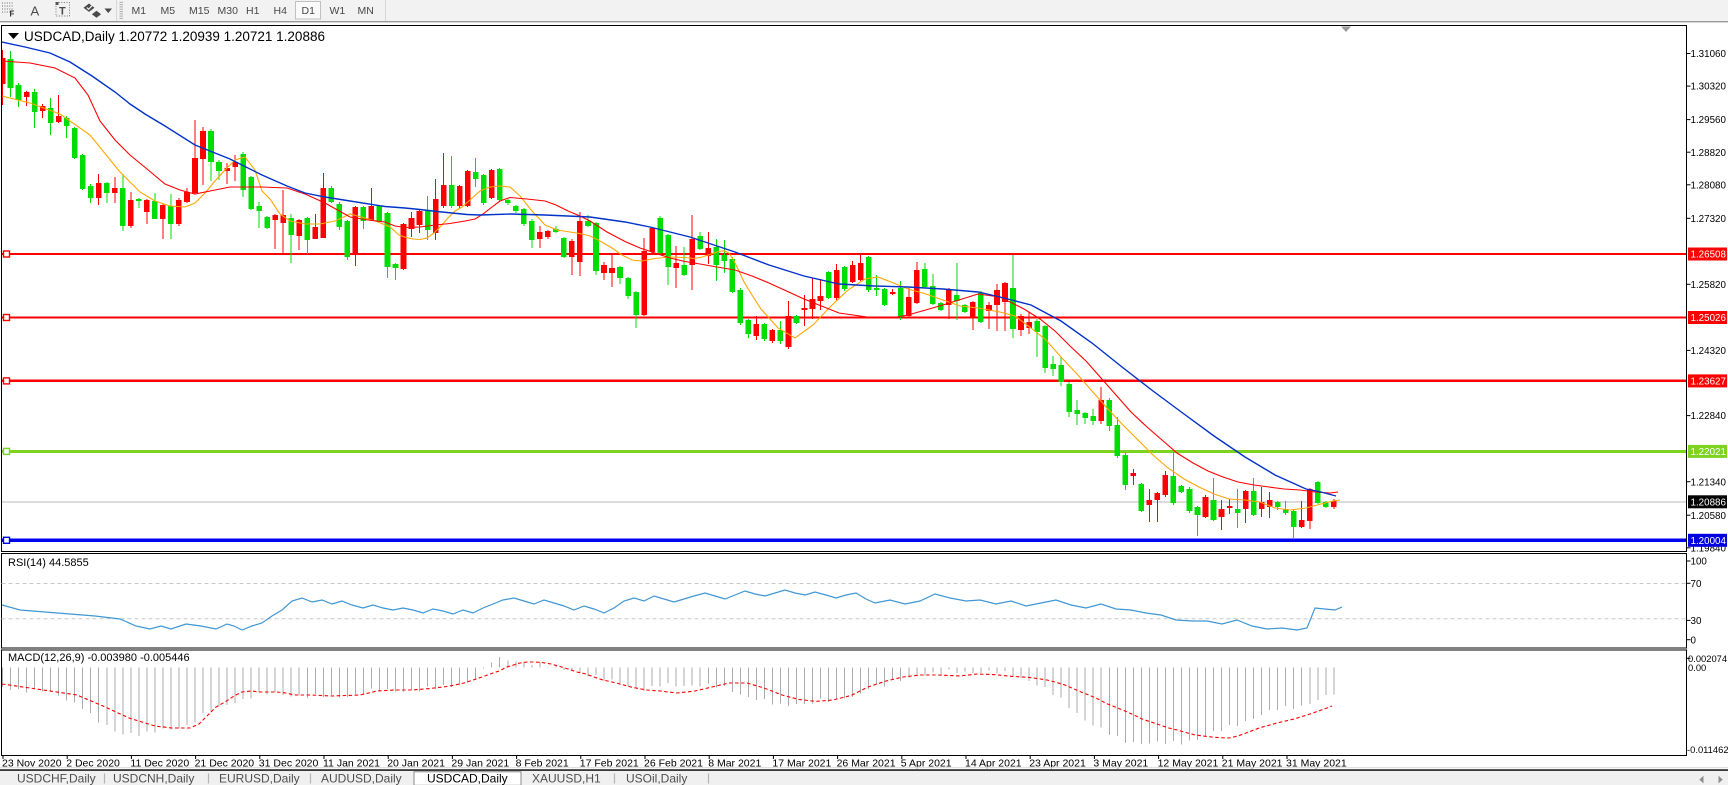 This screenshot has width=1728, height=785. Describe the element at coordinates (1188, 764) in the screenshot. I see `svg-text: 12 May 2021` at that location.